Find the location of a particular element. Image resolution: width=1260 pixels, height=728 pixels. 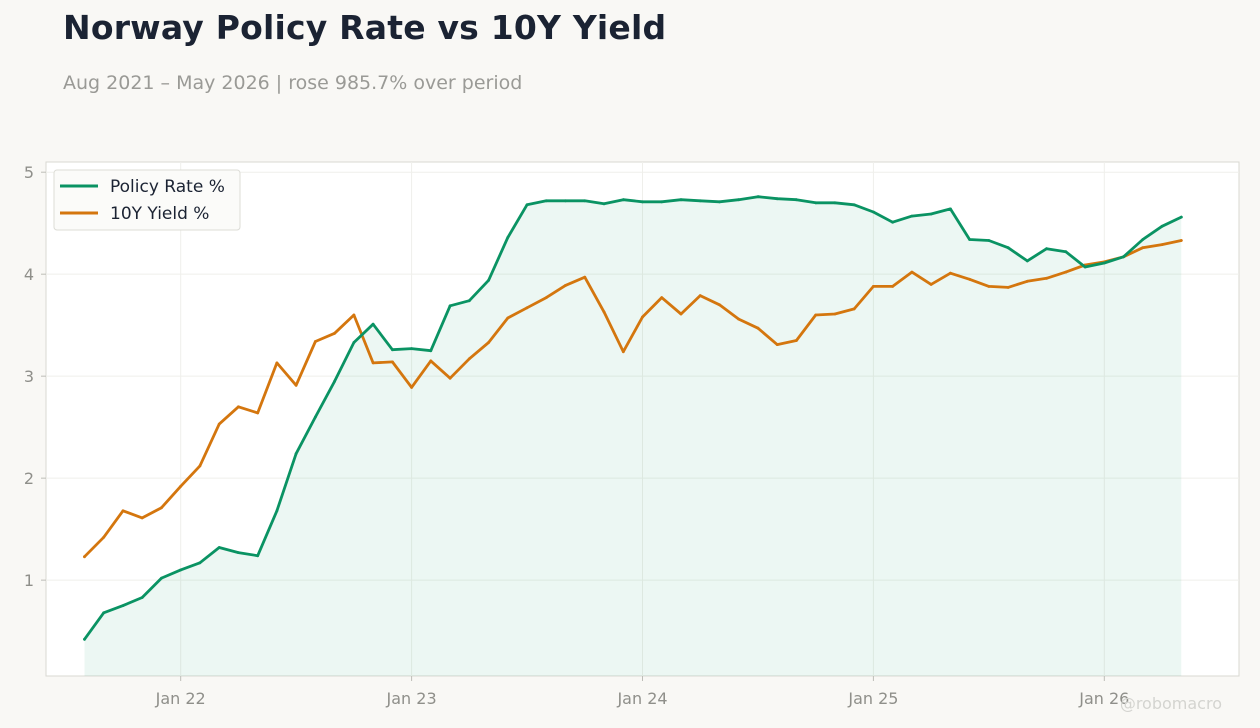

y-tick-label: 3 is located at coordinates (29, 376).